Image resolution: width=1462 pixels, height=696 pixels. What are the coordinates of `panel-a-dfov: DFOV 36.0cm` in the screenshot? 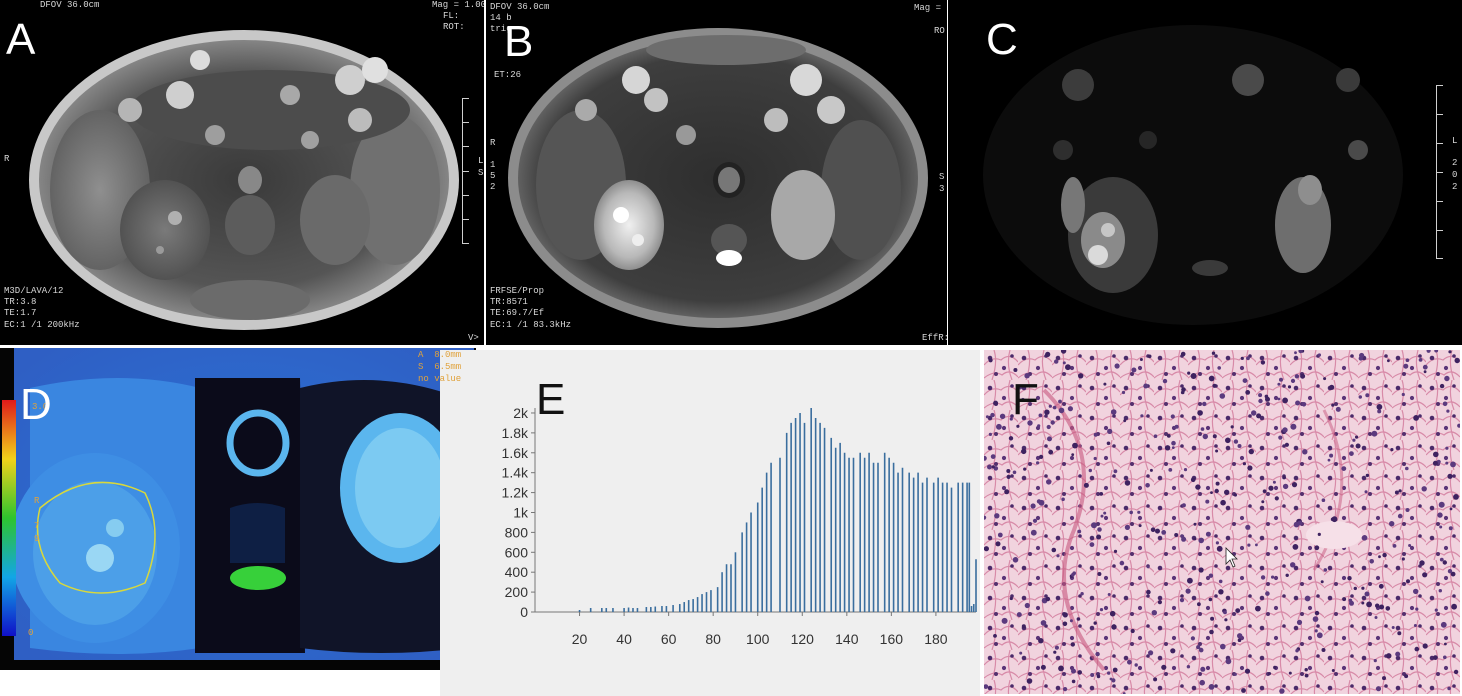 It's located at (70, 5).